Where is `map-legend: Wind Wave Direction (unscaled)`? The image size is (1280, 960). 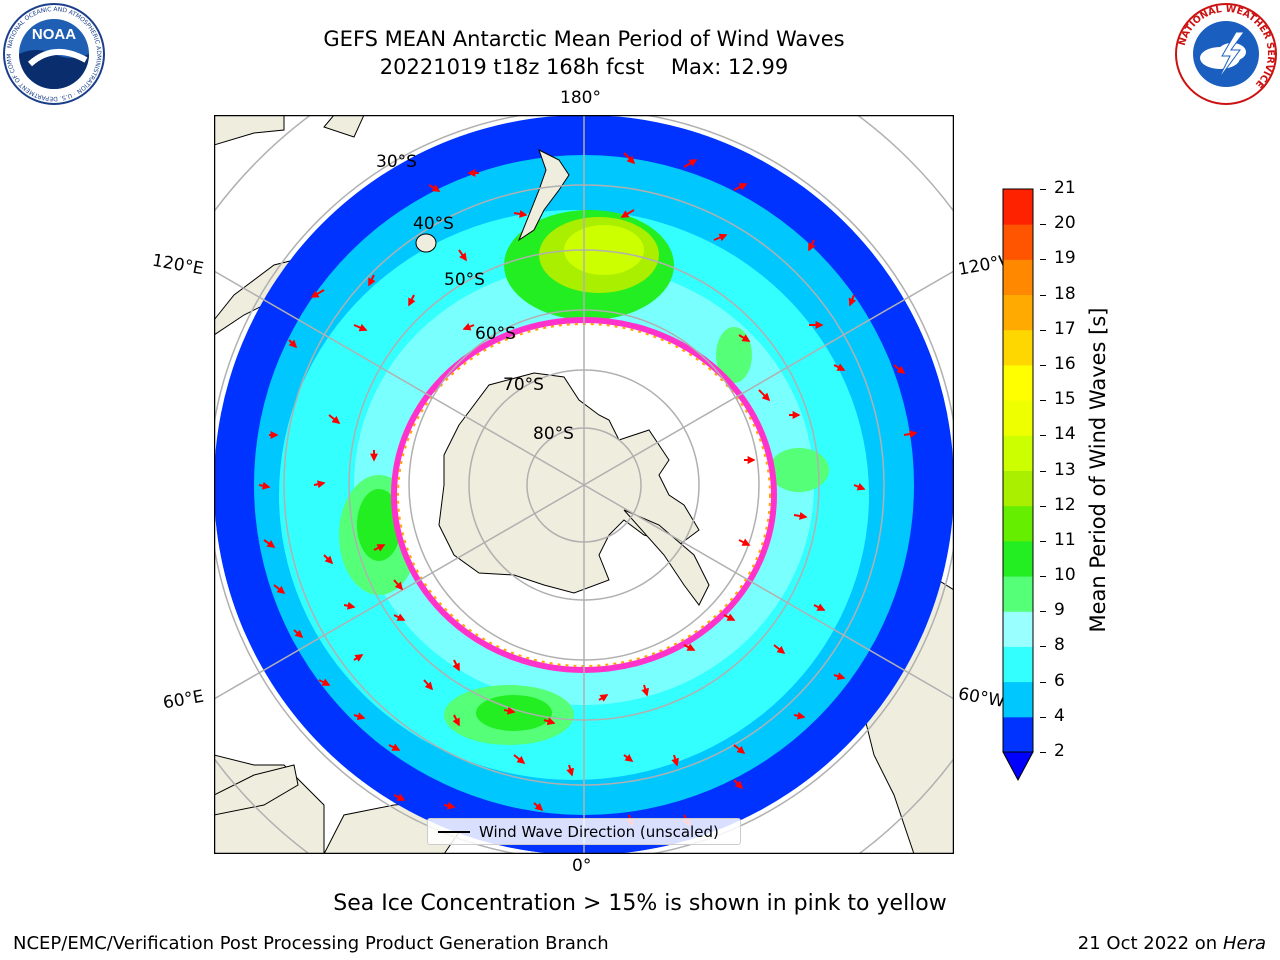 map-legend: Wind Wave Direction (unscaled) is located at coordinates (584, 831).